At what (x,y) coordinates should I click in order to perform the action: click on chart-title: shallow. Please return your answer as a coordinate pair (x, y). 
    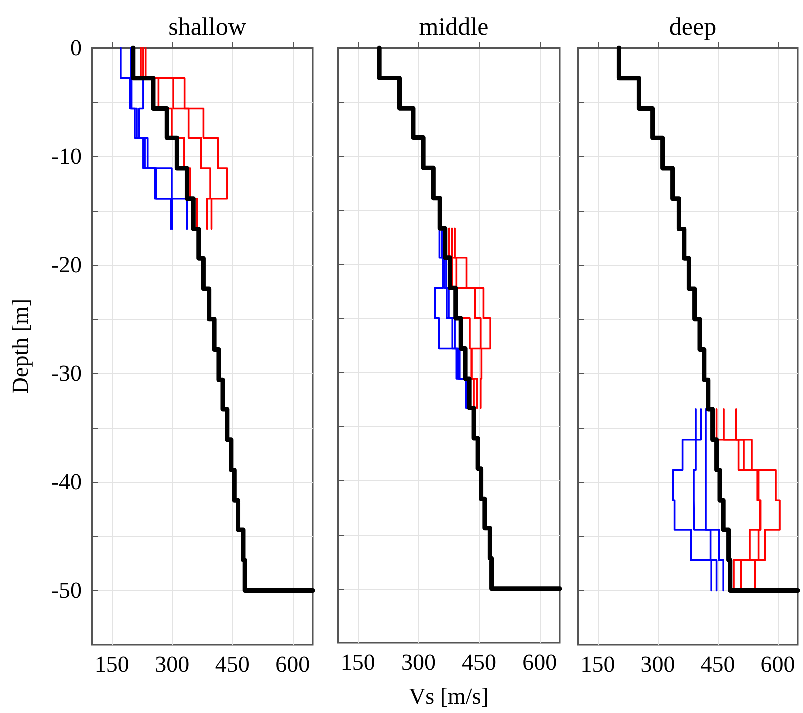
    Looking at the image, I should click on (207, 27).